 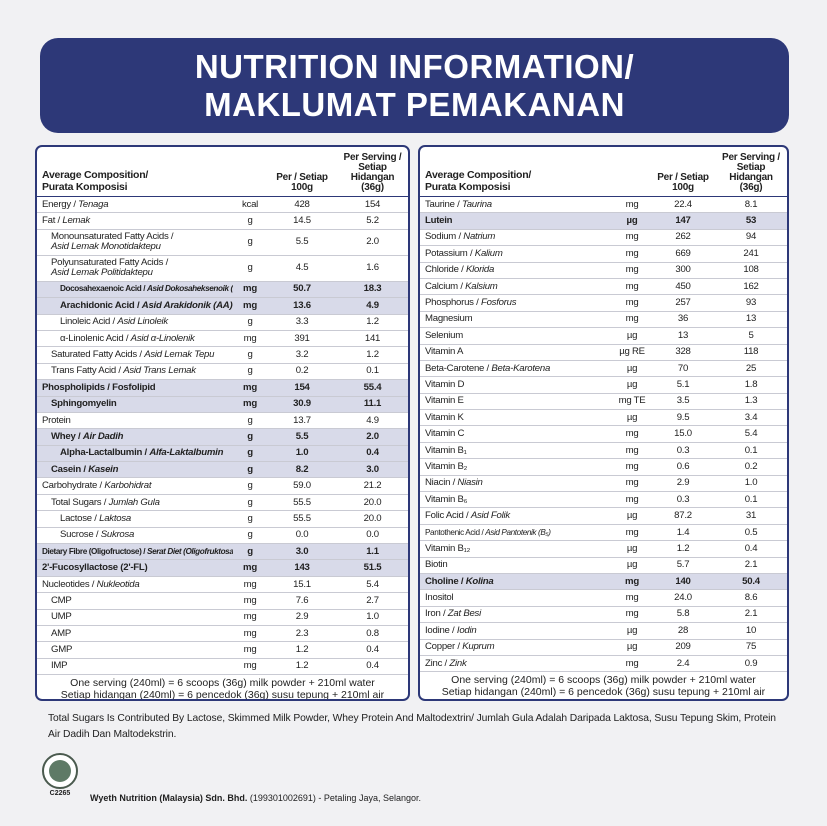 I want to click on per-100g: 2.3, so click(x=302, y=634).